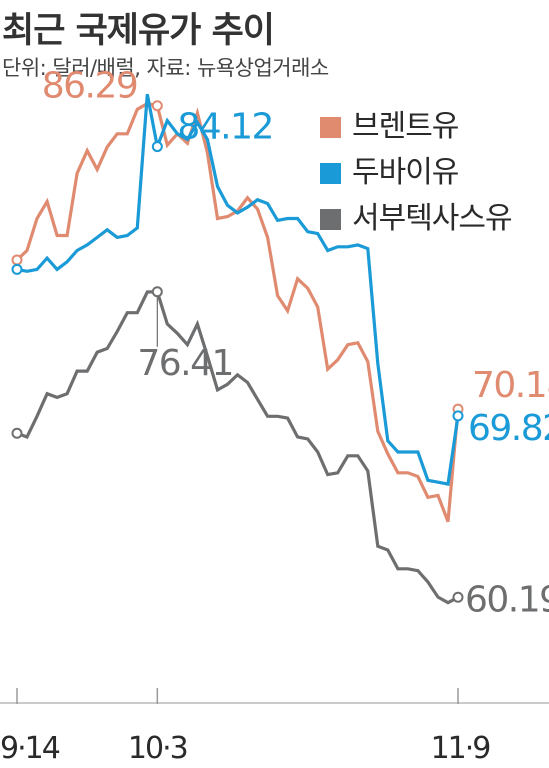 The width and height of the screenshot is (549, 768). Describe the element at coordinates (30, 748) in the screenshot. I see `x-tick-label-0: 9·14` at that location.